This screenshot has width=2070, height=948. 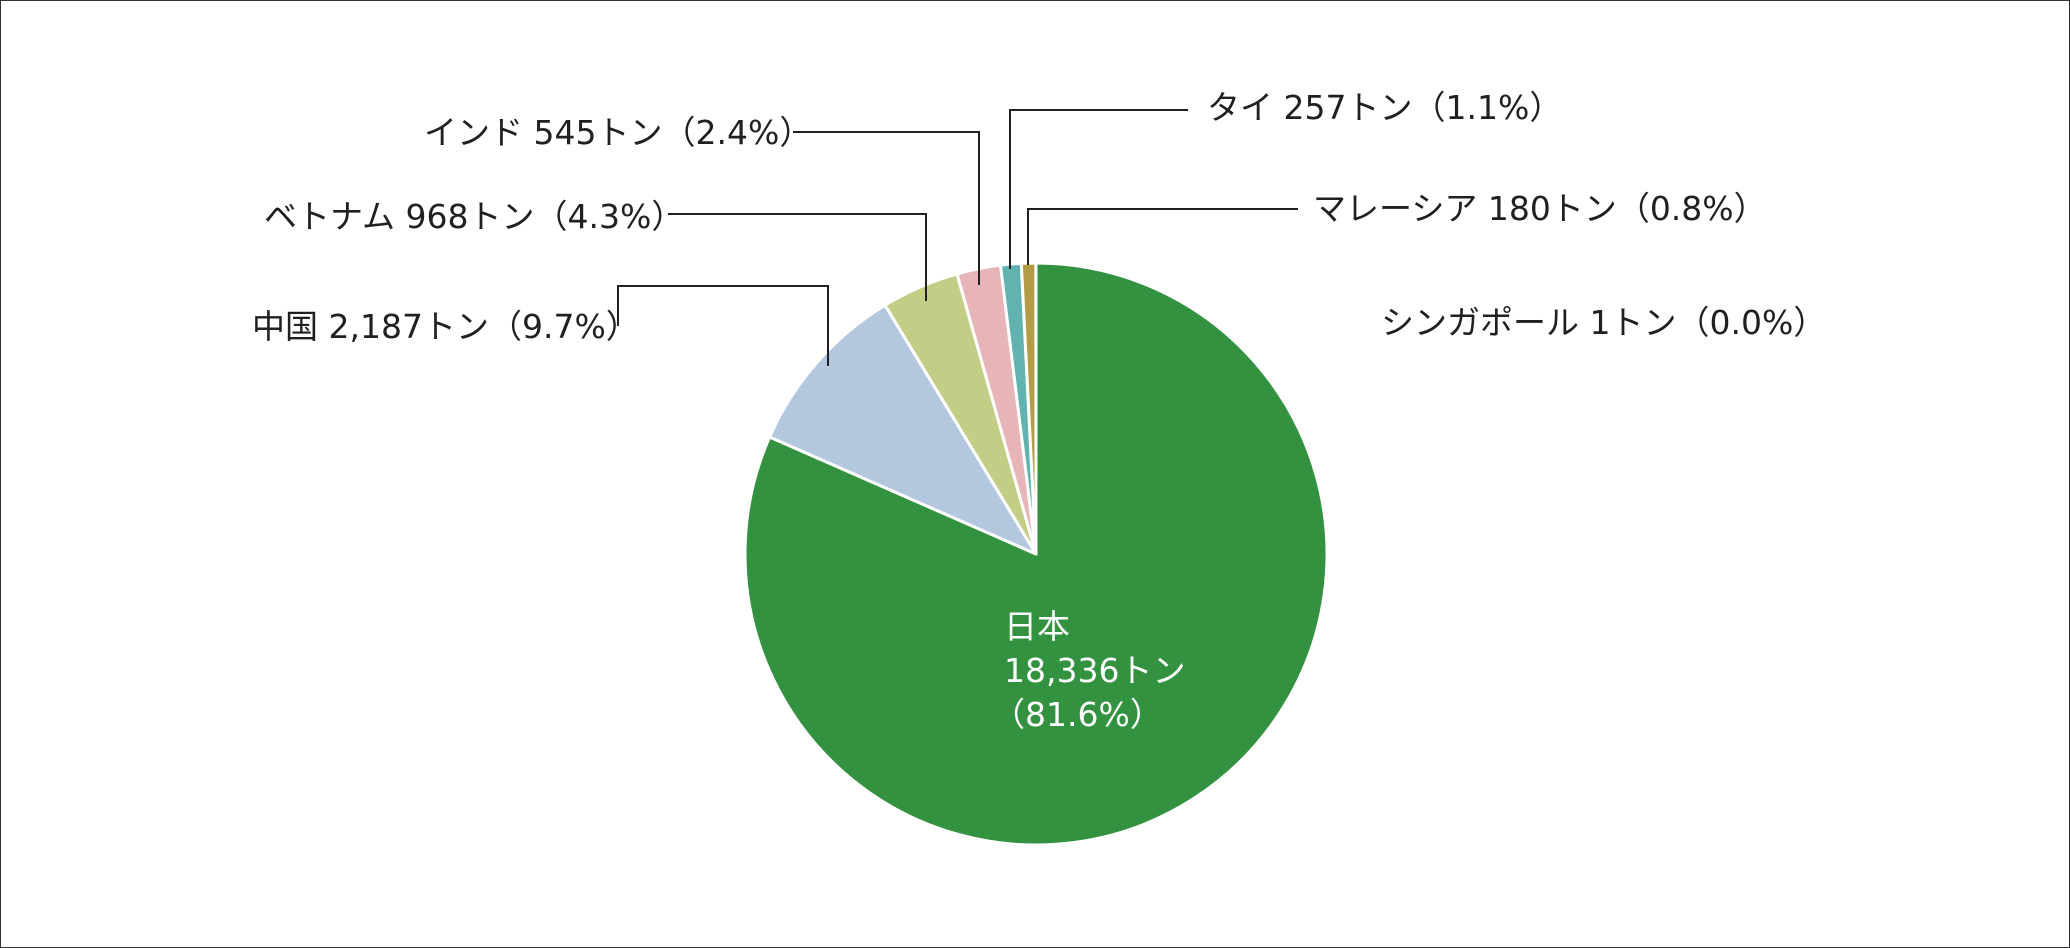 What do you see at coordinates (445, 326) in the screenshot?
I see `label-china: 中国 2,187トン（9.7%）` at bounding box center [445, 326].